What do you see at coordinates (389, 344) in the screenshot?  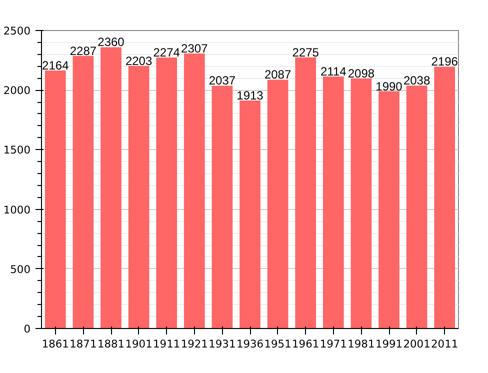 I see `x-tick-label: 1991` at bounding box center [389, 344].